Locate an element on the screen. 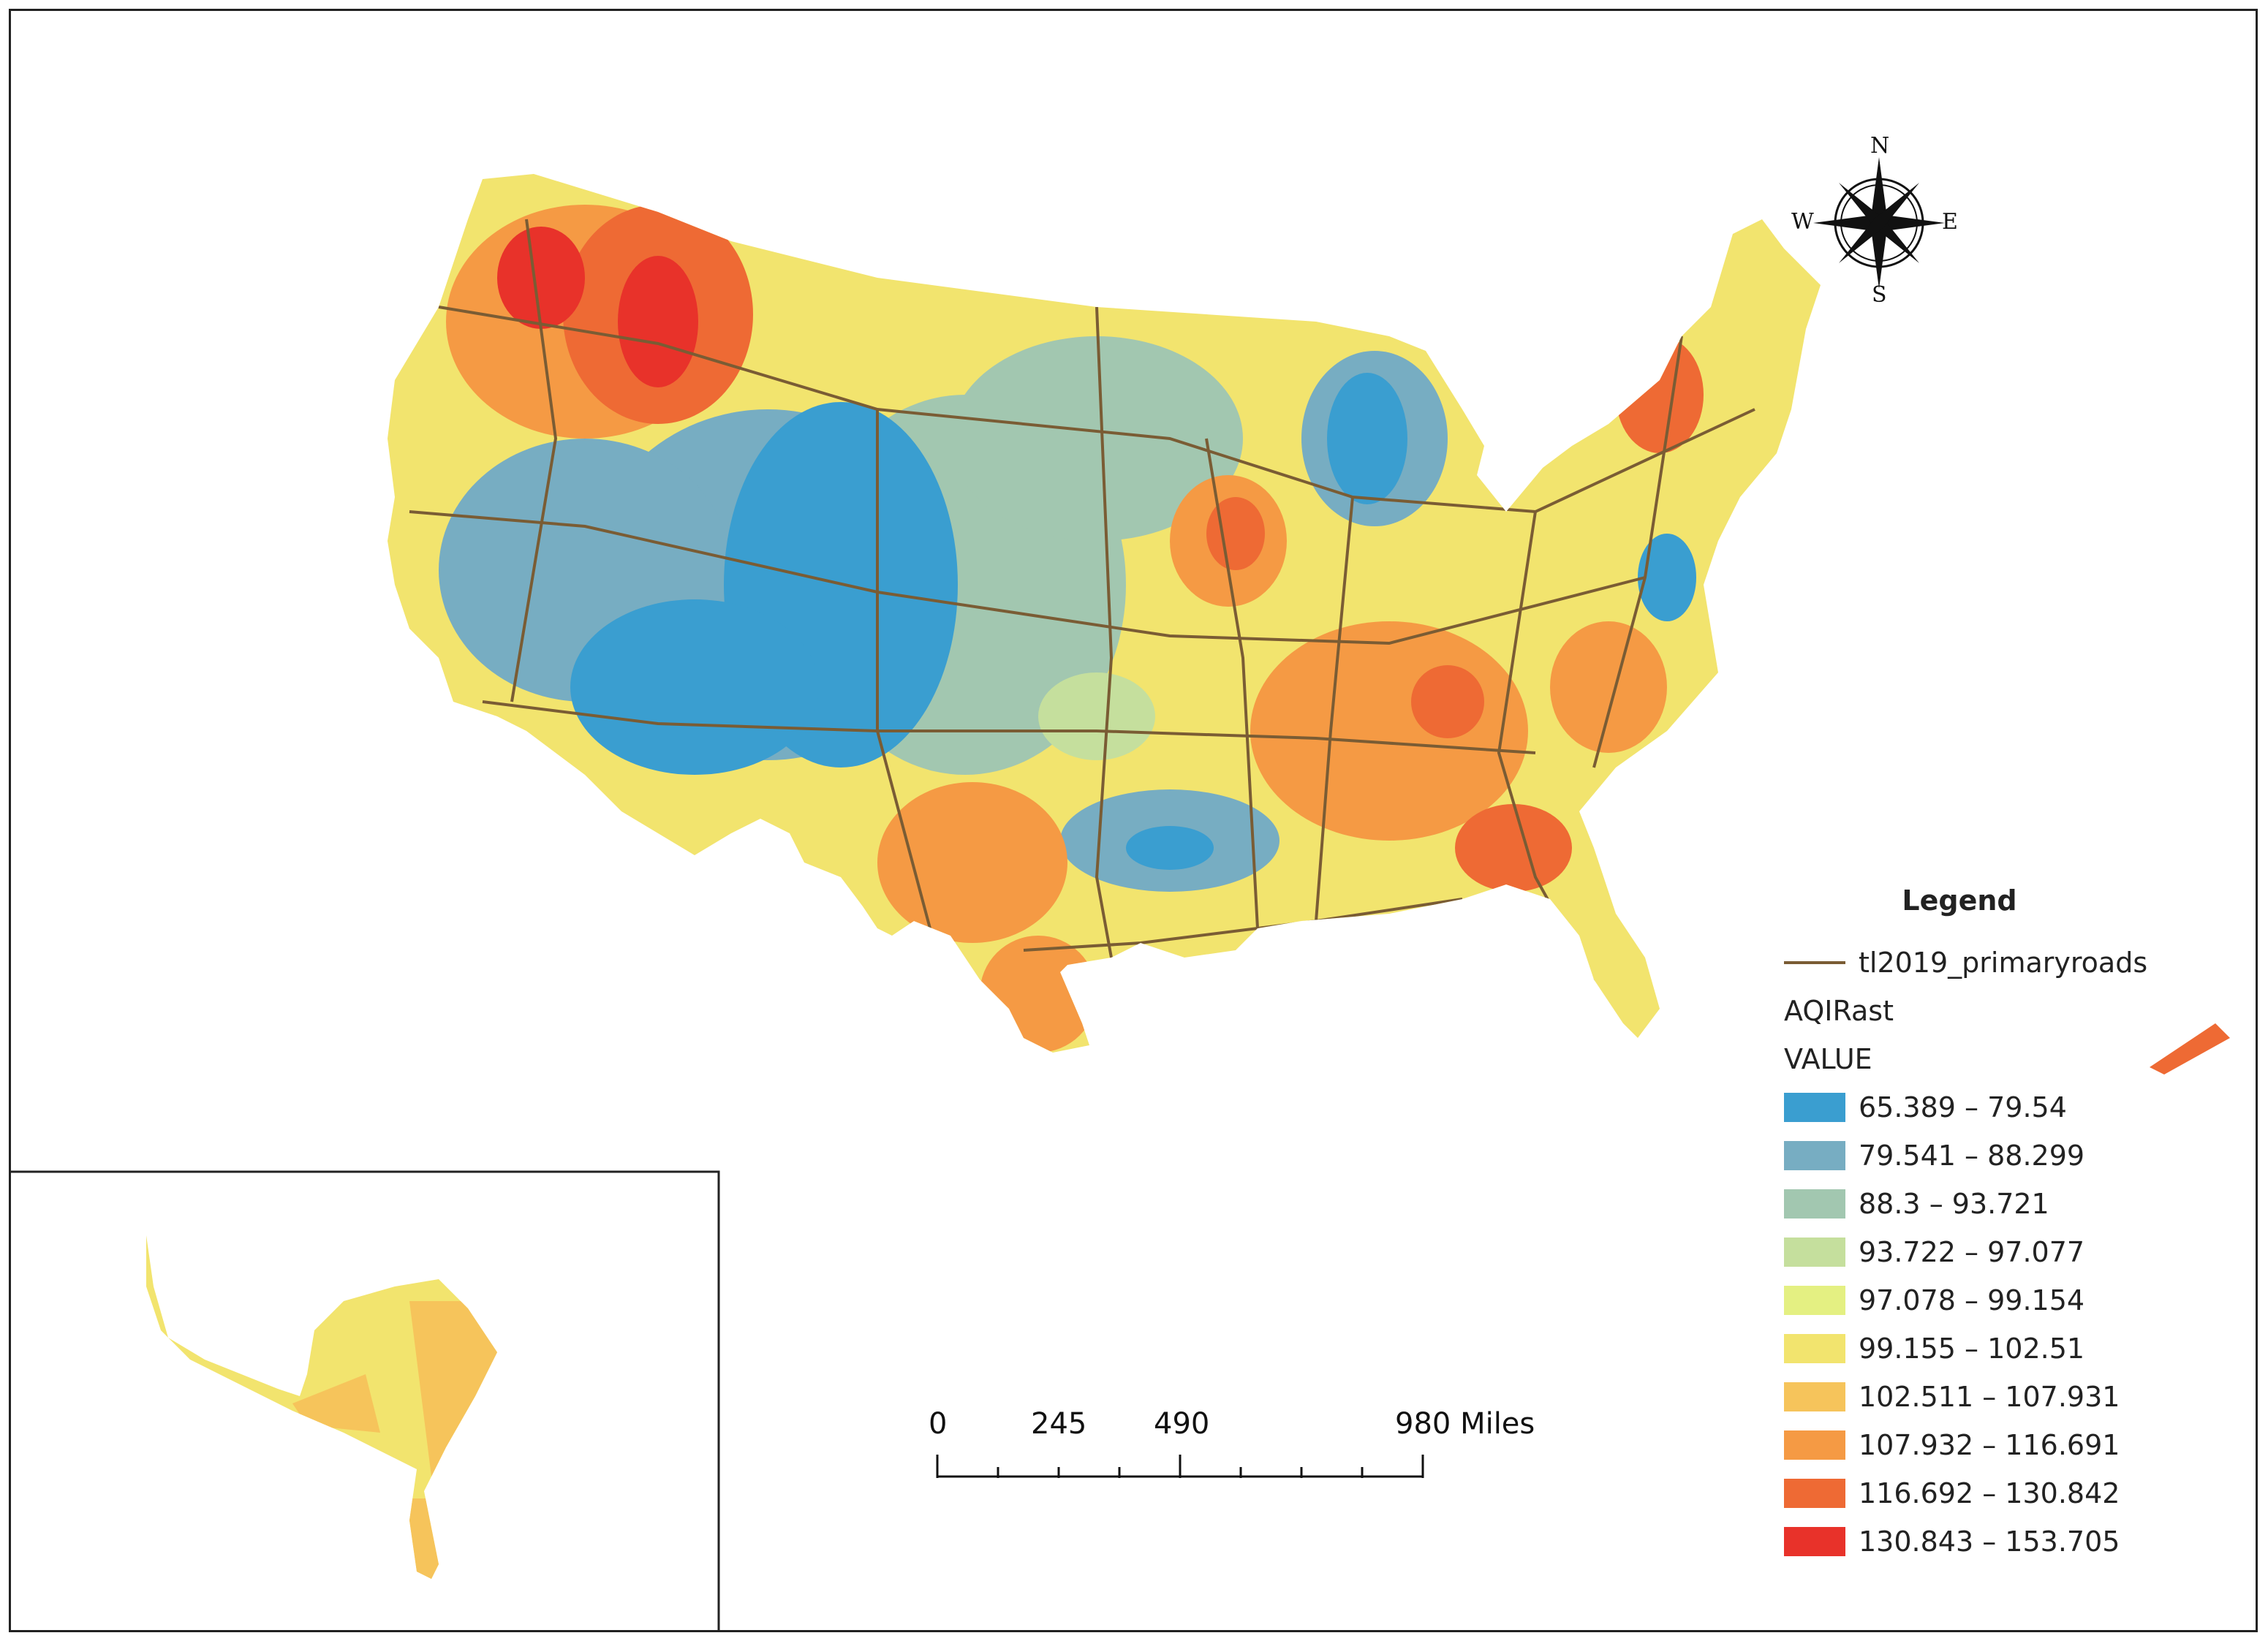 The image size is (2268, 1641). legend-class-row: 130.843 – 153.705 is located at coordinates (2003, 1541).